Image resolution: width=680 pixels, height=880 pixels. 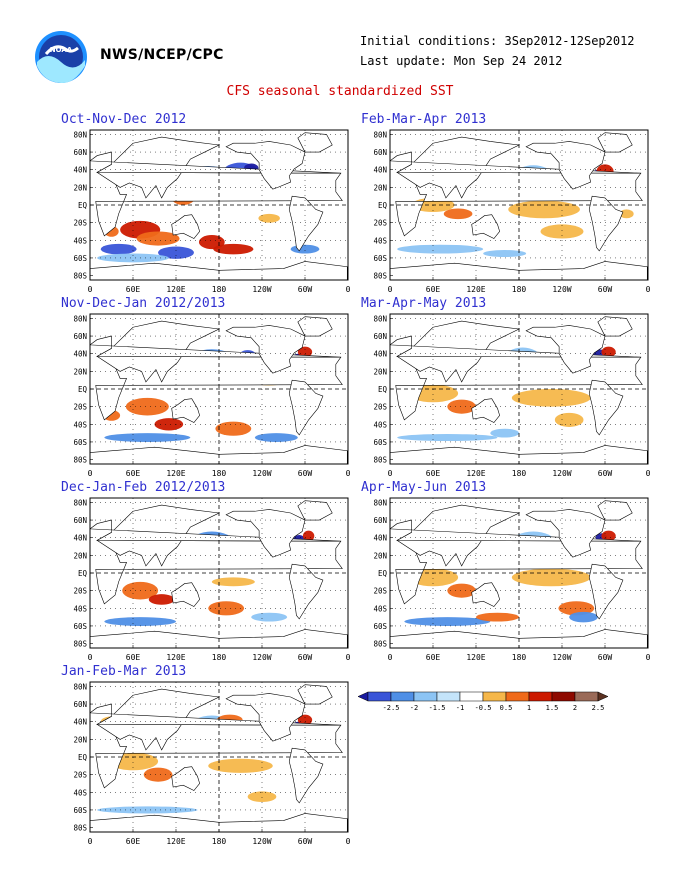 What do you see at coordinates (143, 487) in the screenshot?
I see `panel-title: Dec-Jan-Feb 2012/2013` at bounding box center [143, 487].